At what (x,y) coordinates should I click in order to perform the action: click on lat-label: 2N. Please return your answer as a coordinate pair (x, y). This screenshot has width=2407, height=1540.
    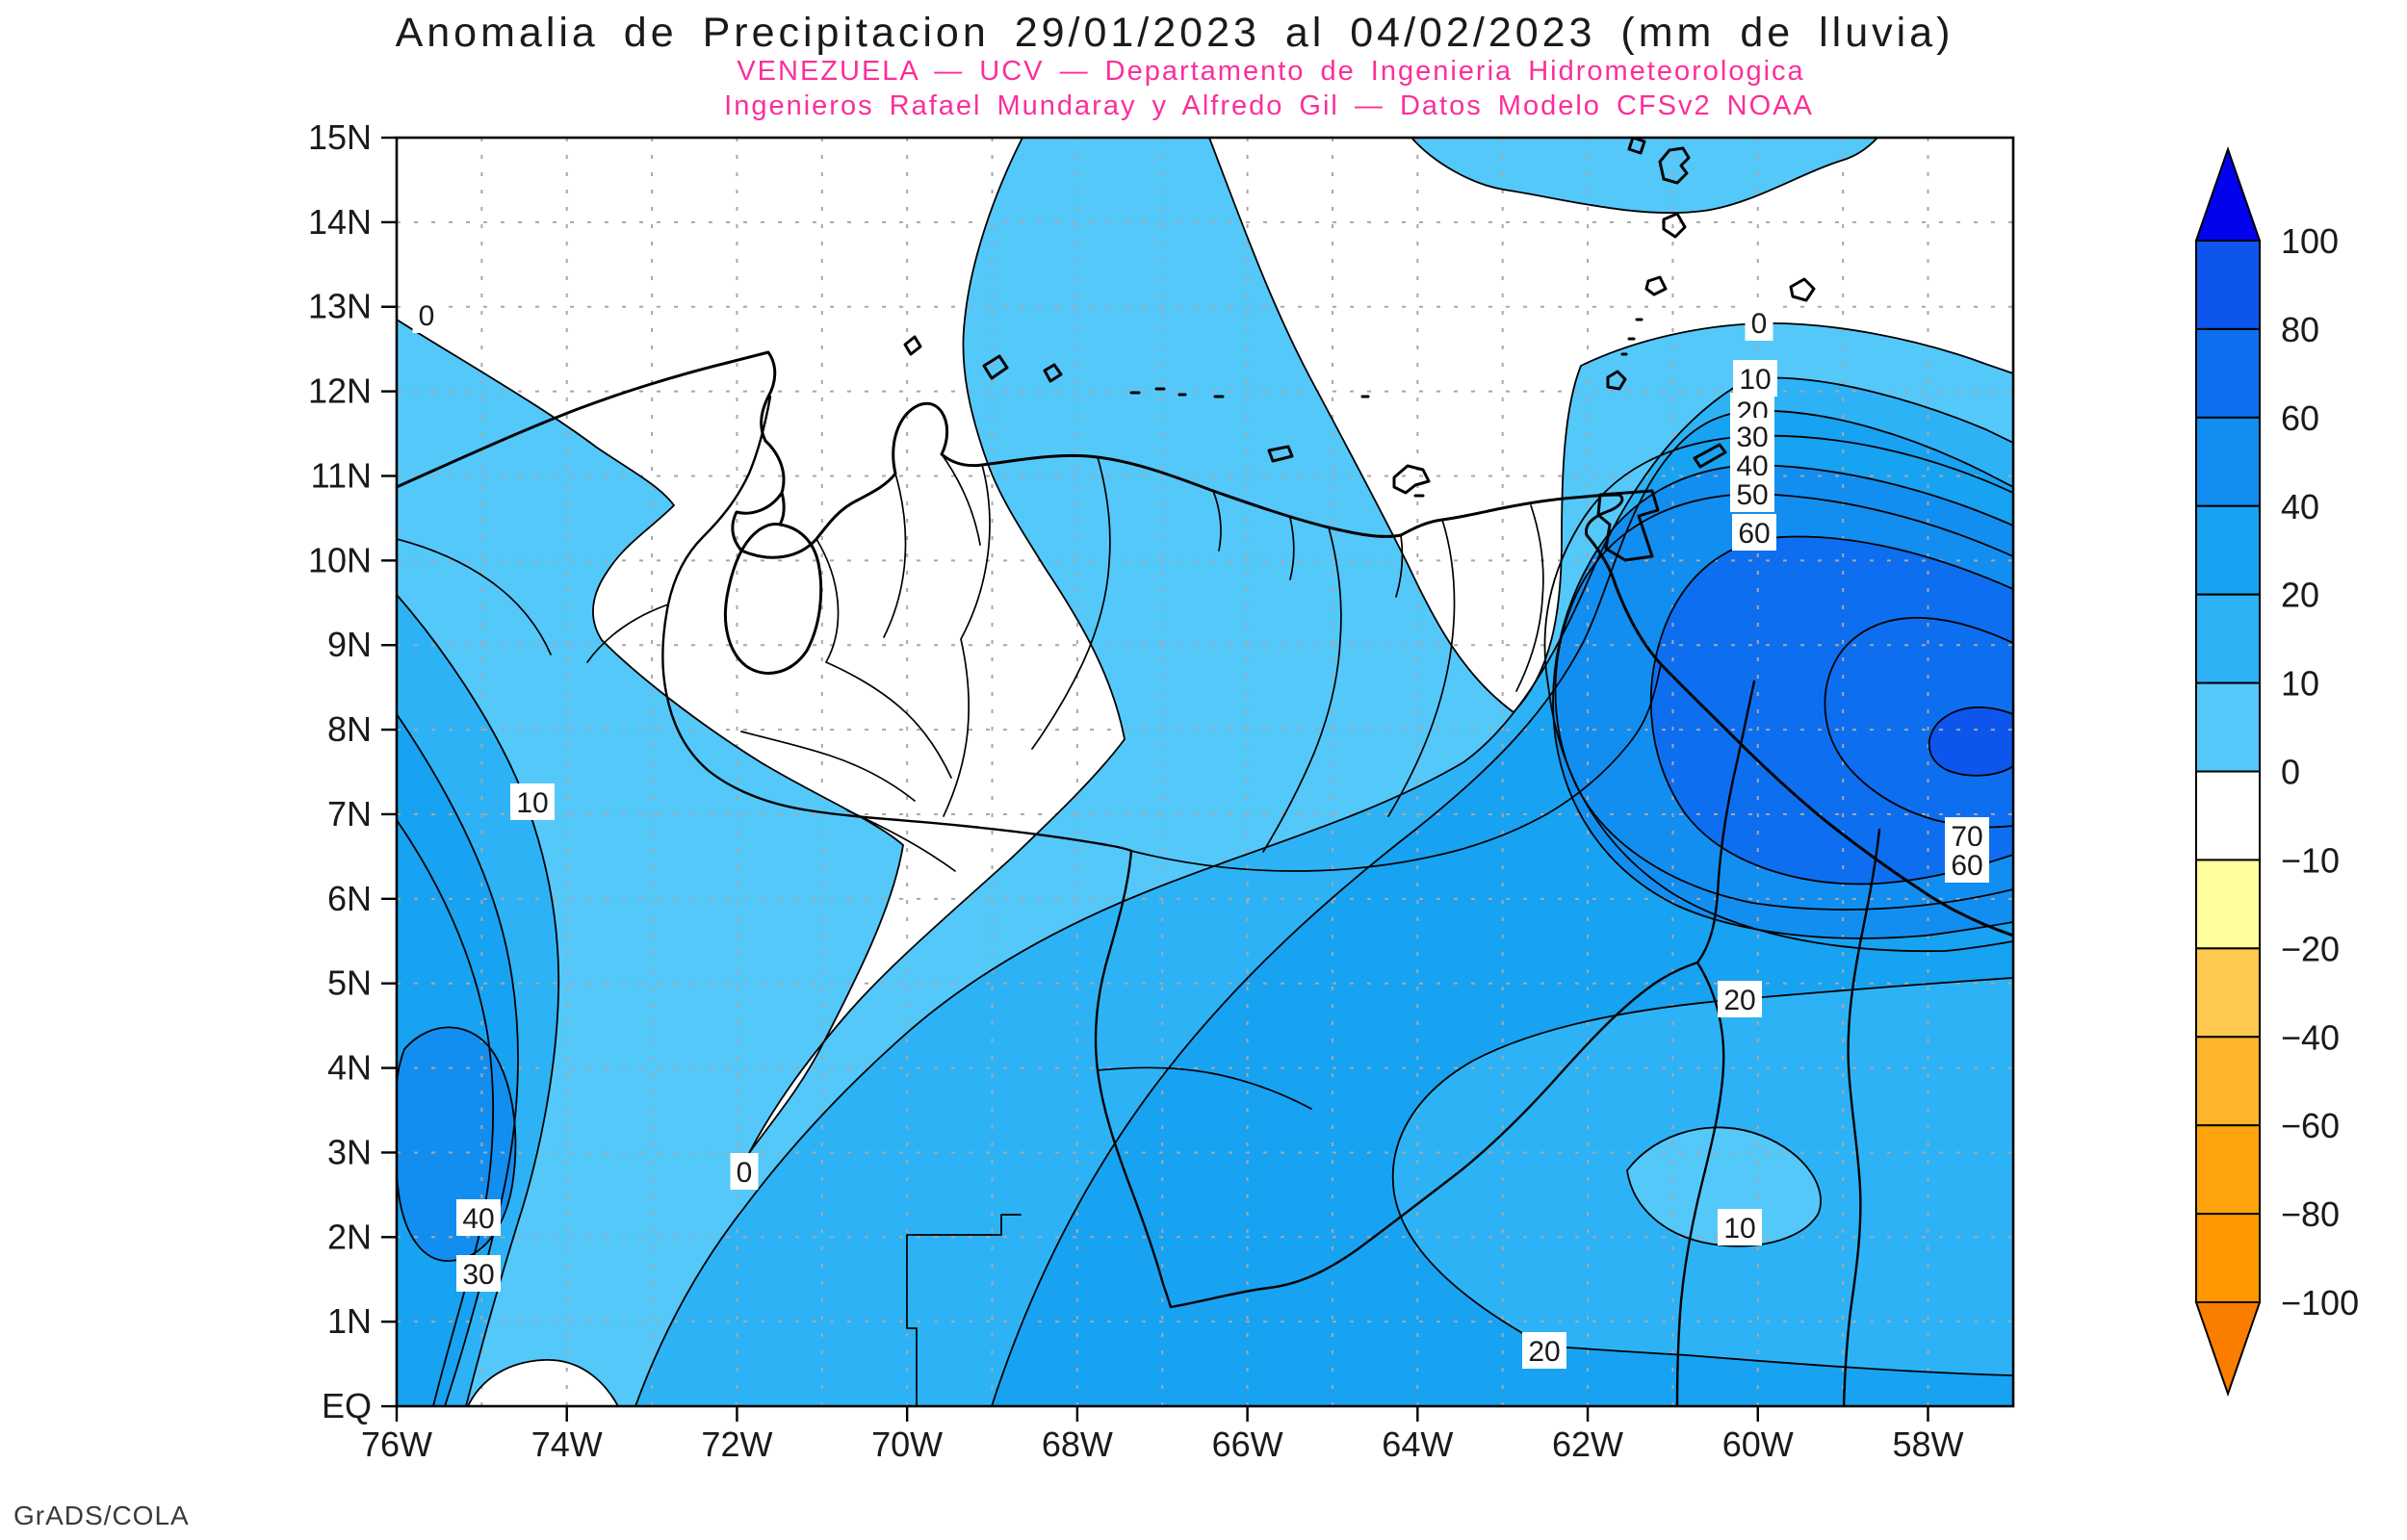
    Looking at the image, I should click on (349, 1236).